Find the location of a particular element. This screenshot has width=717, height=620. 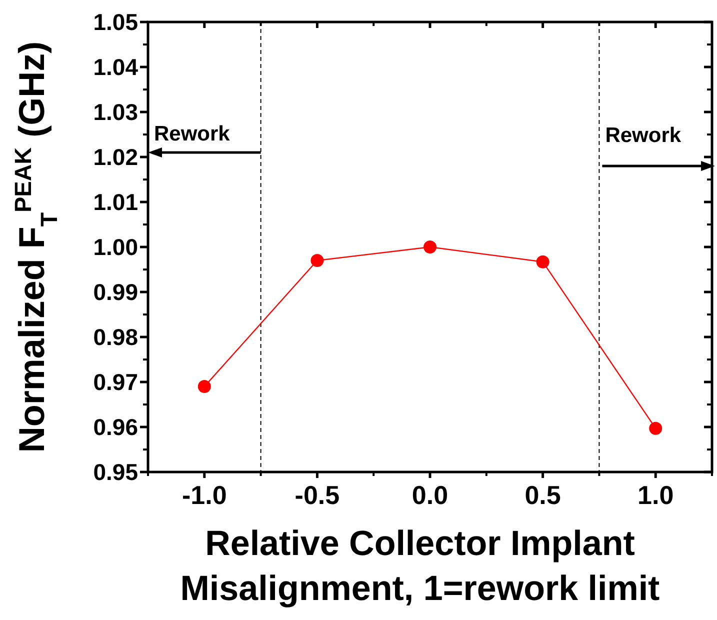

x-tick-label: 1.0 is located at coordinates (656, 495).